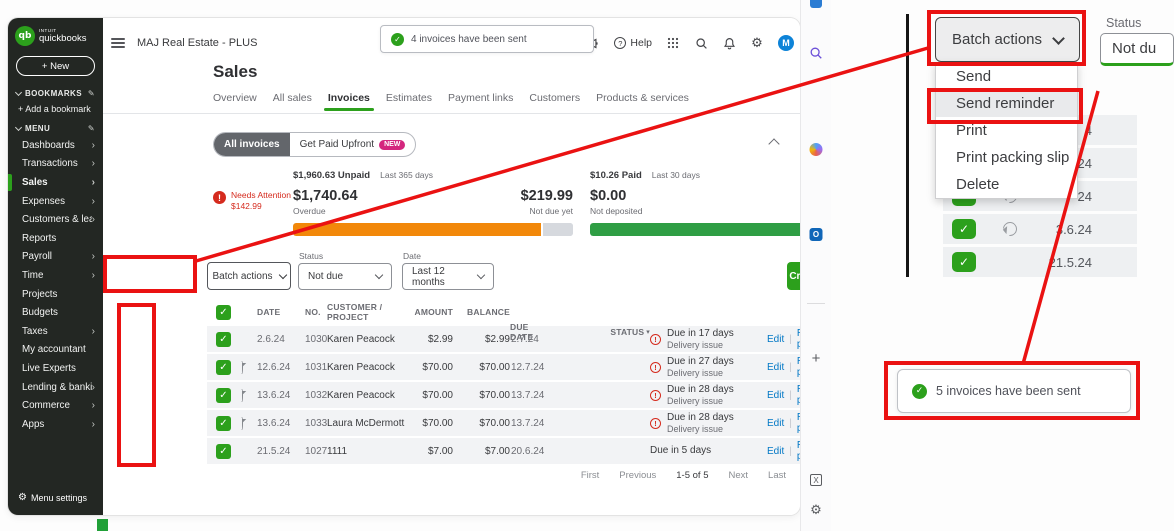 The height and width of the screenshot is (531, 1174). Describe the element at coordinates (433, 312) in the screenshot. I see `col-amount: AMOUNT` at that location.